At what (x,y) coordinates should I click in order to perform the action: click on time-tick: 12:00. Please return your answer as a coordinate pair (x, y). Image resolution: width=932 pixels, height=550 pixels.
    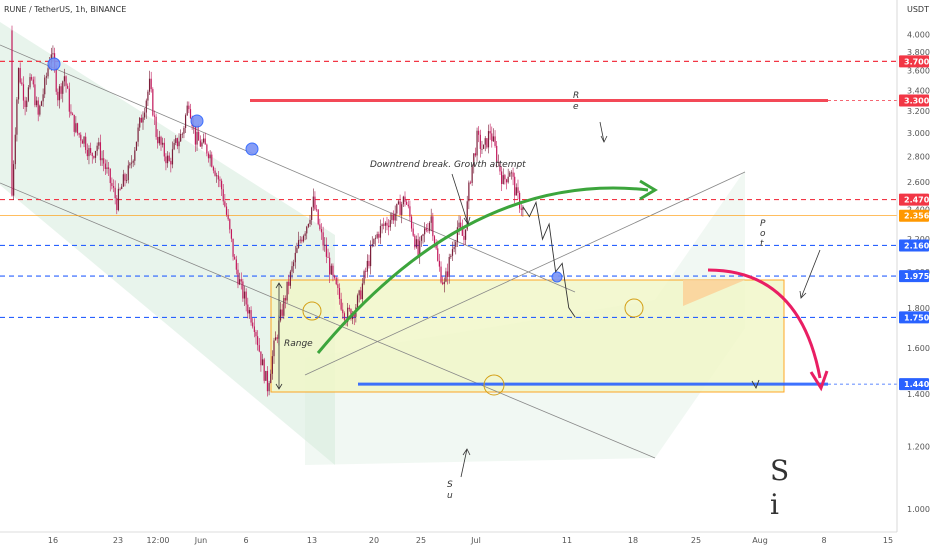
    Looking at the image, I should click on (157, 540).